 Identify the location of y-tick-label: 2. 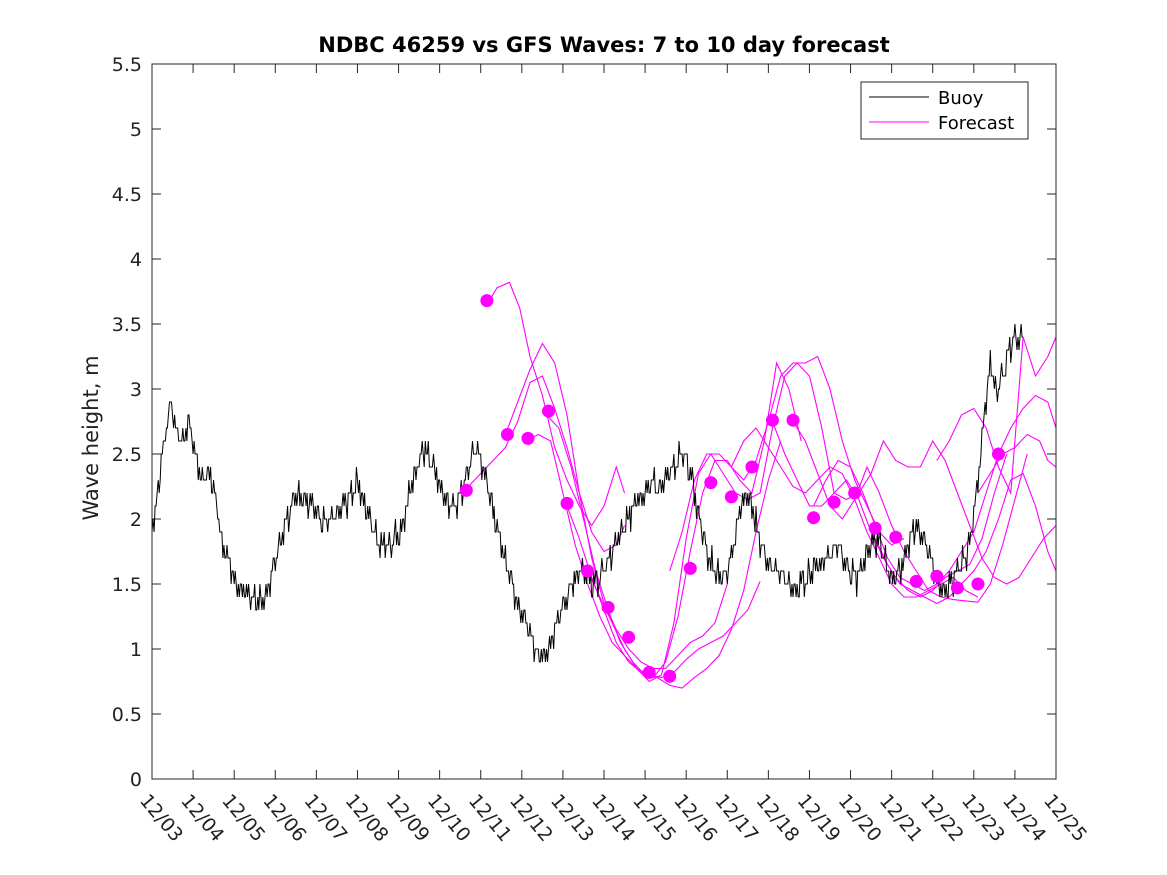
(136, 520).